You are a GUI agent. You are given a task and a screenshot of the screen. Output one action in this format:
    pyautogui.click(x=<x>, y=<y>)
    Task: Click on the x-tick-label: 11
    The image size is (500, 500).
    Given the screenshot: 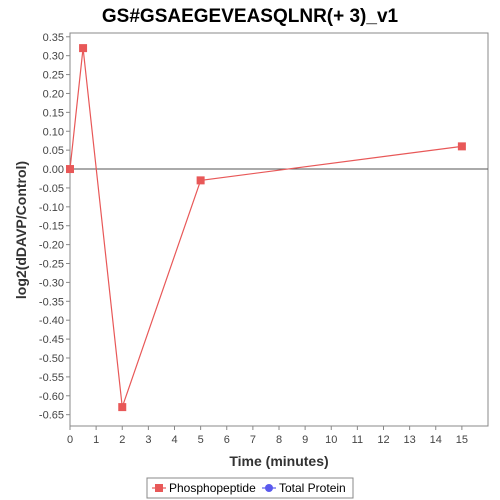 What is the action you would take?
    pyautogui.click(x=357, y=440)
    